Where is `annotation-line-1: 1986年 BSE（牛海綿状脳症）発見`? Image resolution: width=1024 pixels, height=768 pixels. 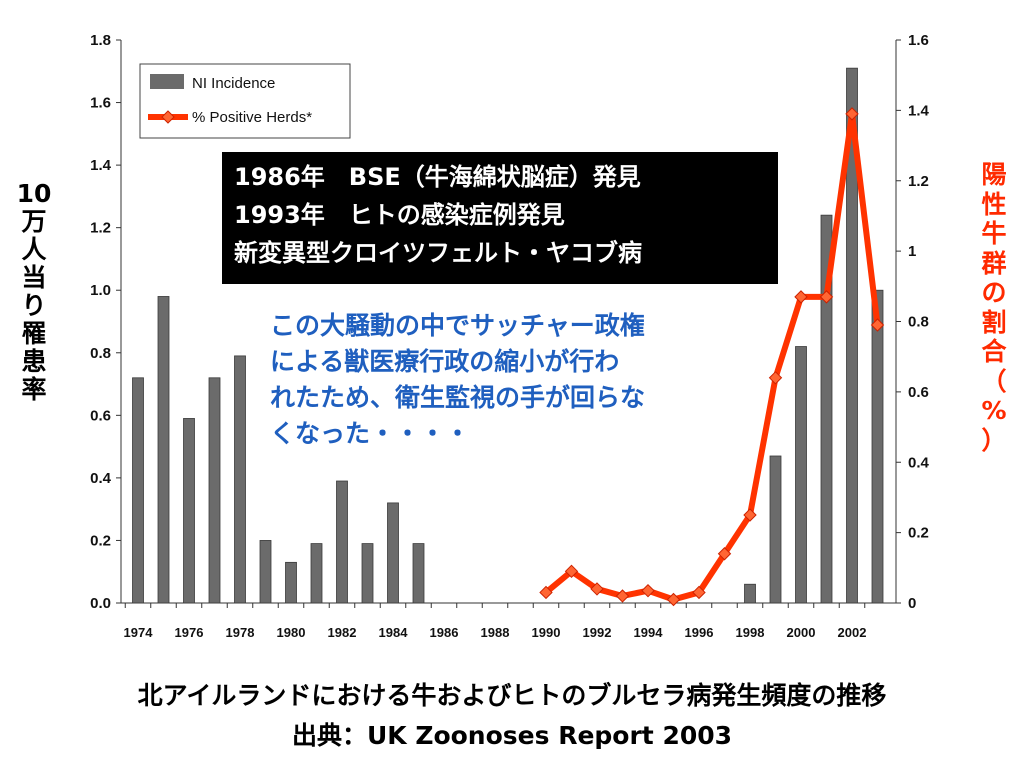
annotation-line-1: 1986年 BSE（牛海綿状脳症）発見 is located at coordinates (437, 177).